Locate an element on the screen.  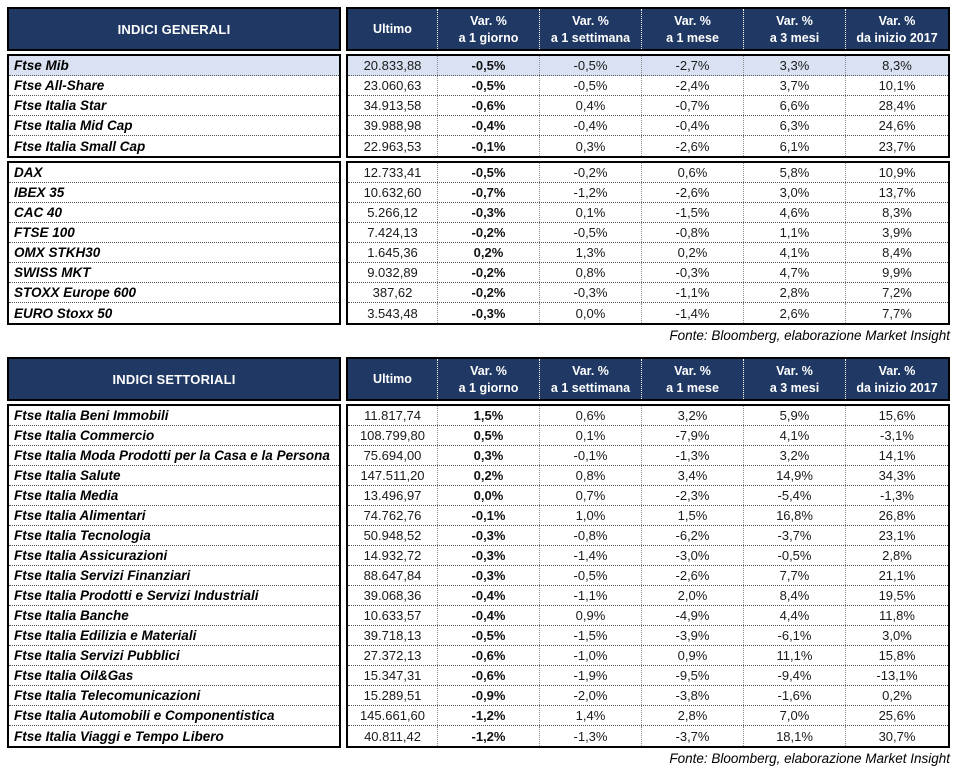
cell-var-4: 11,1% is located at coordinates (795, 655).